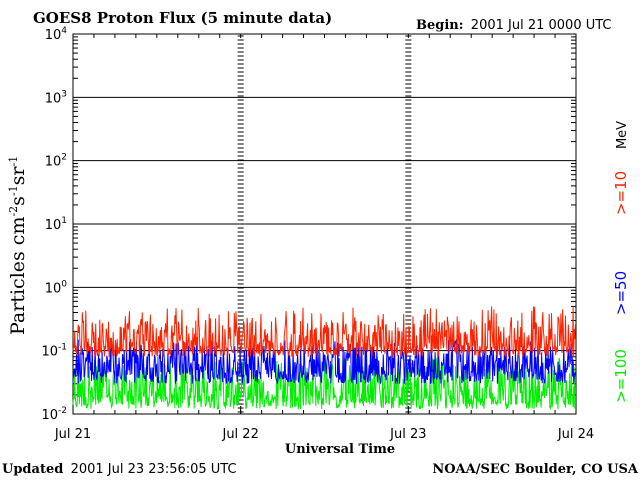  What do you see at coordinates (621, 293) in the screenshot?
I see `legend-ge50: >=50` at bounding box center [621, 293].